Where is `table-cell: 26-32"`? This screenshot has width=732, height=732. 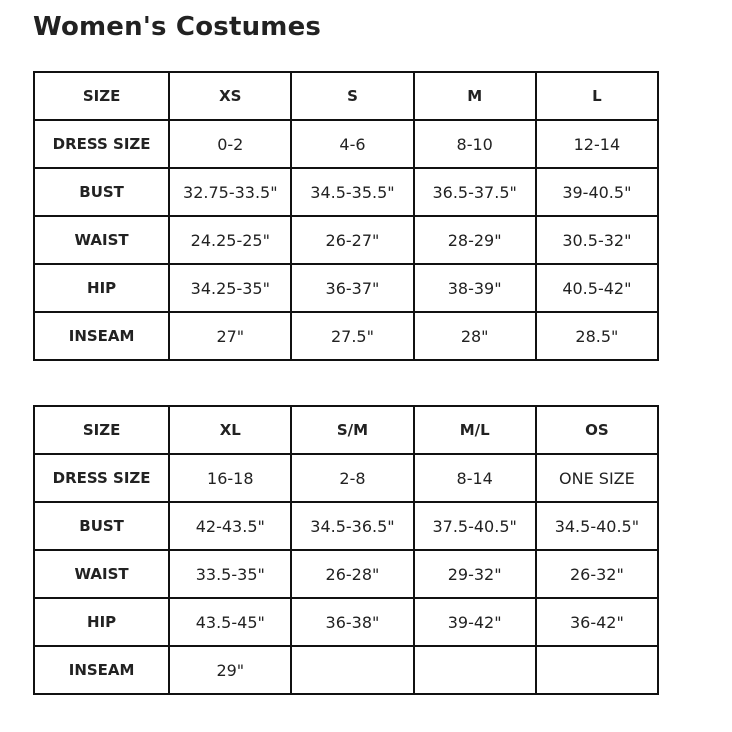
table-cell: 26-32" is located at coordinates (597, 574).